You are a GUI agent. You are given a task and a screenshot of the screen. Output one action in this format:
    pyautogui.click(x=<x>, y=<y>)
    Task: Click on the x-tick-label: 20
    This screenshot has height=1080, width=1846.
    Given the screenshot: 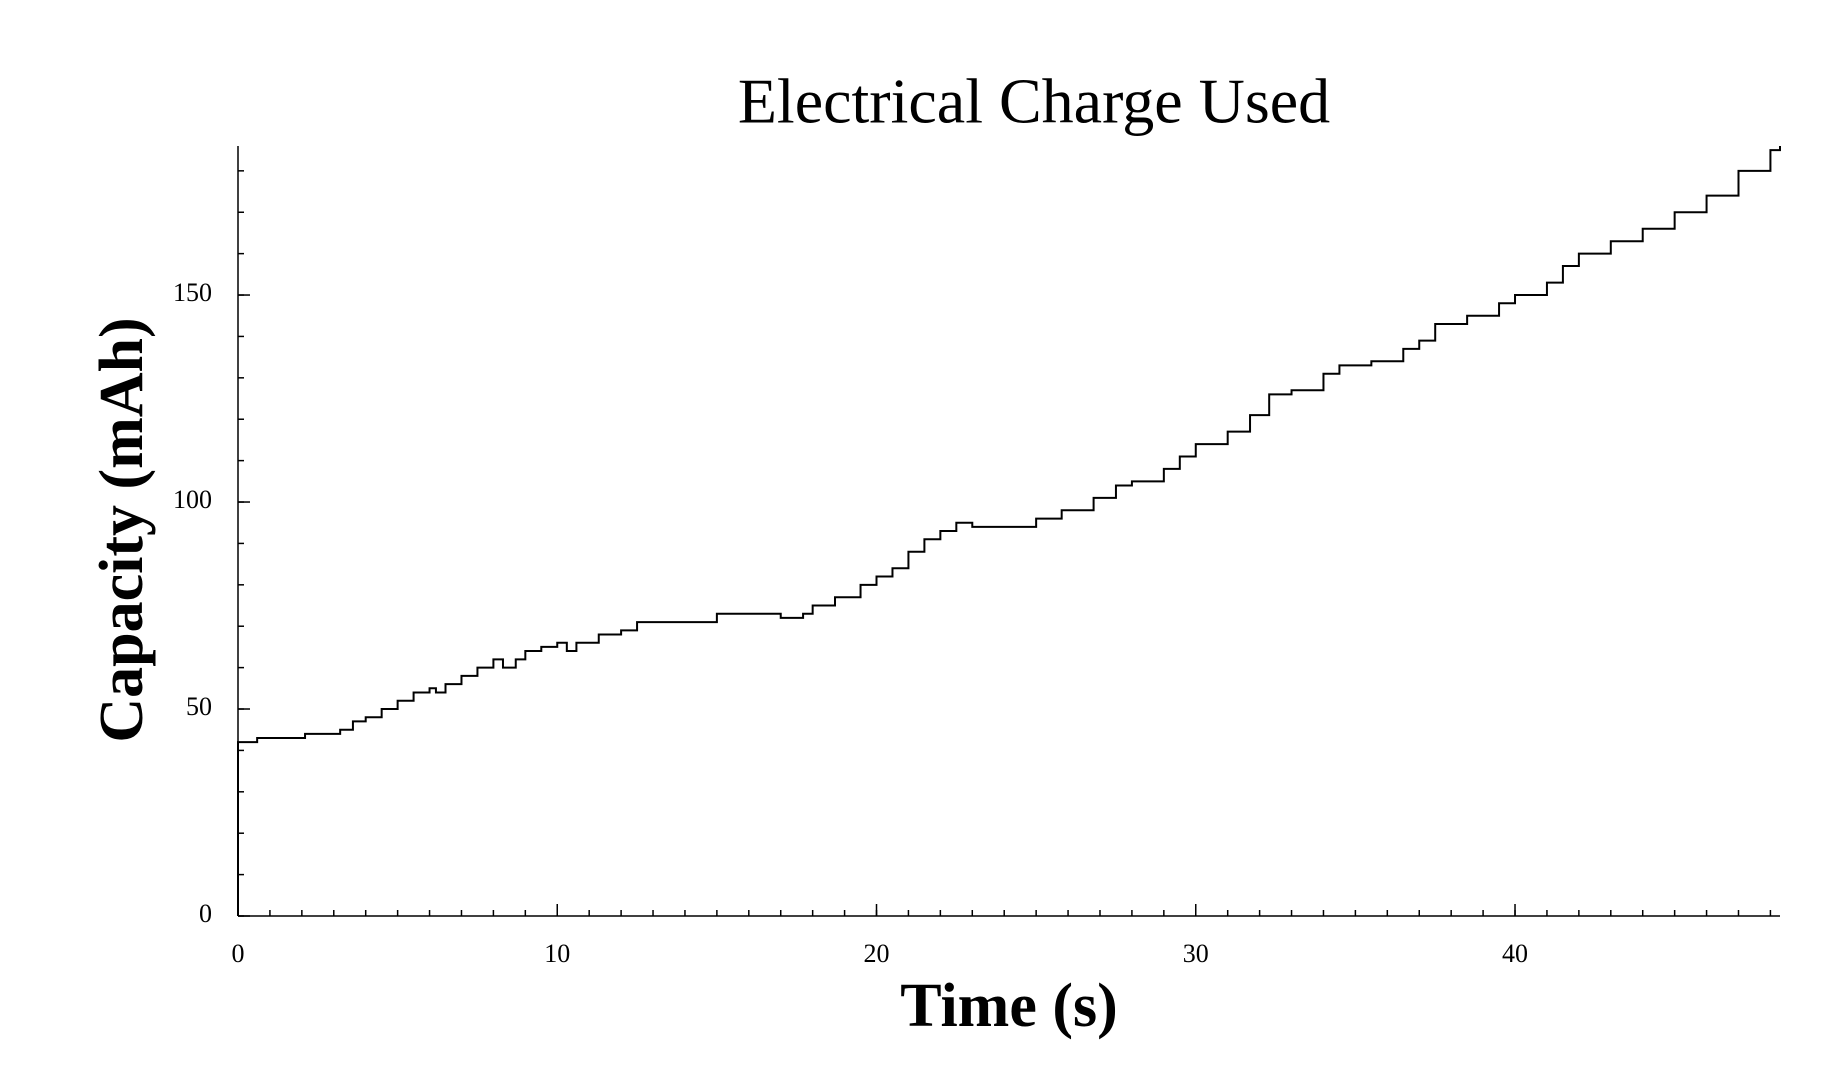 What is the action you would take?
    pyautogui.click(x=877, y=953)
    